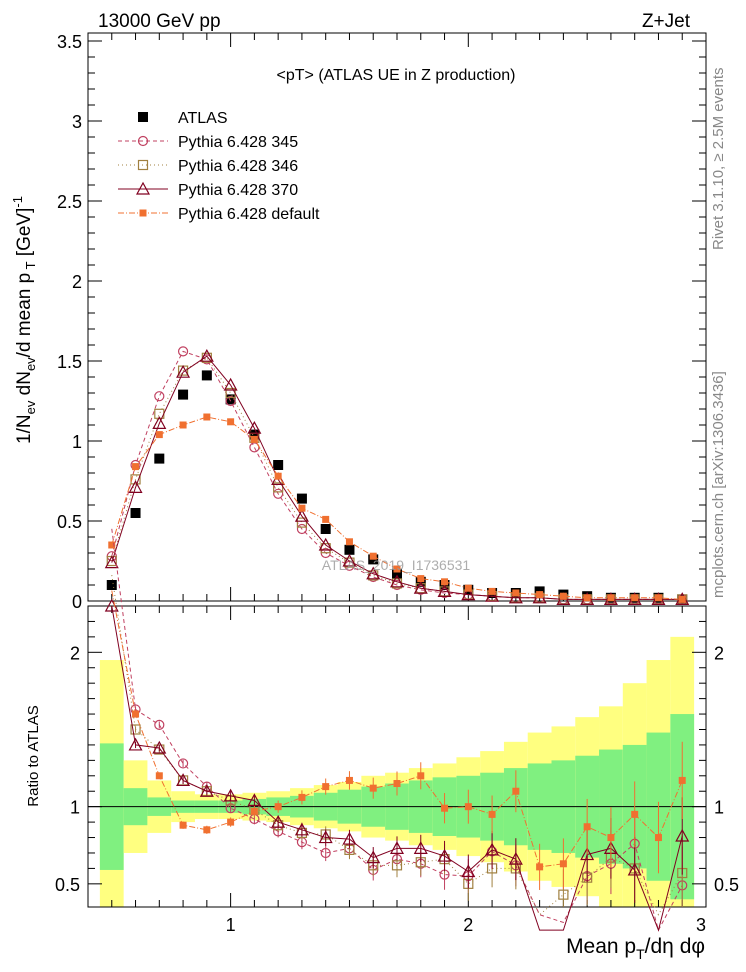 The width and height of the screenshot is (746, 972). Describe the element at coordinates (635, 948) in the screenshot. I see `x-axis-label: Mean pT/dη dφ` at that location.